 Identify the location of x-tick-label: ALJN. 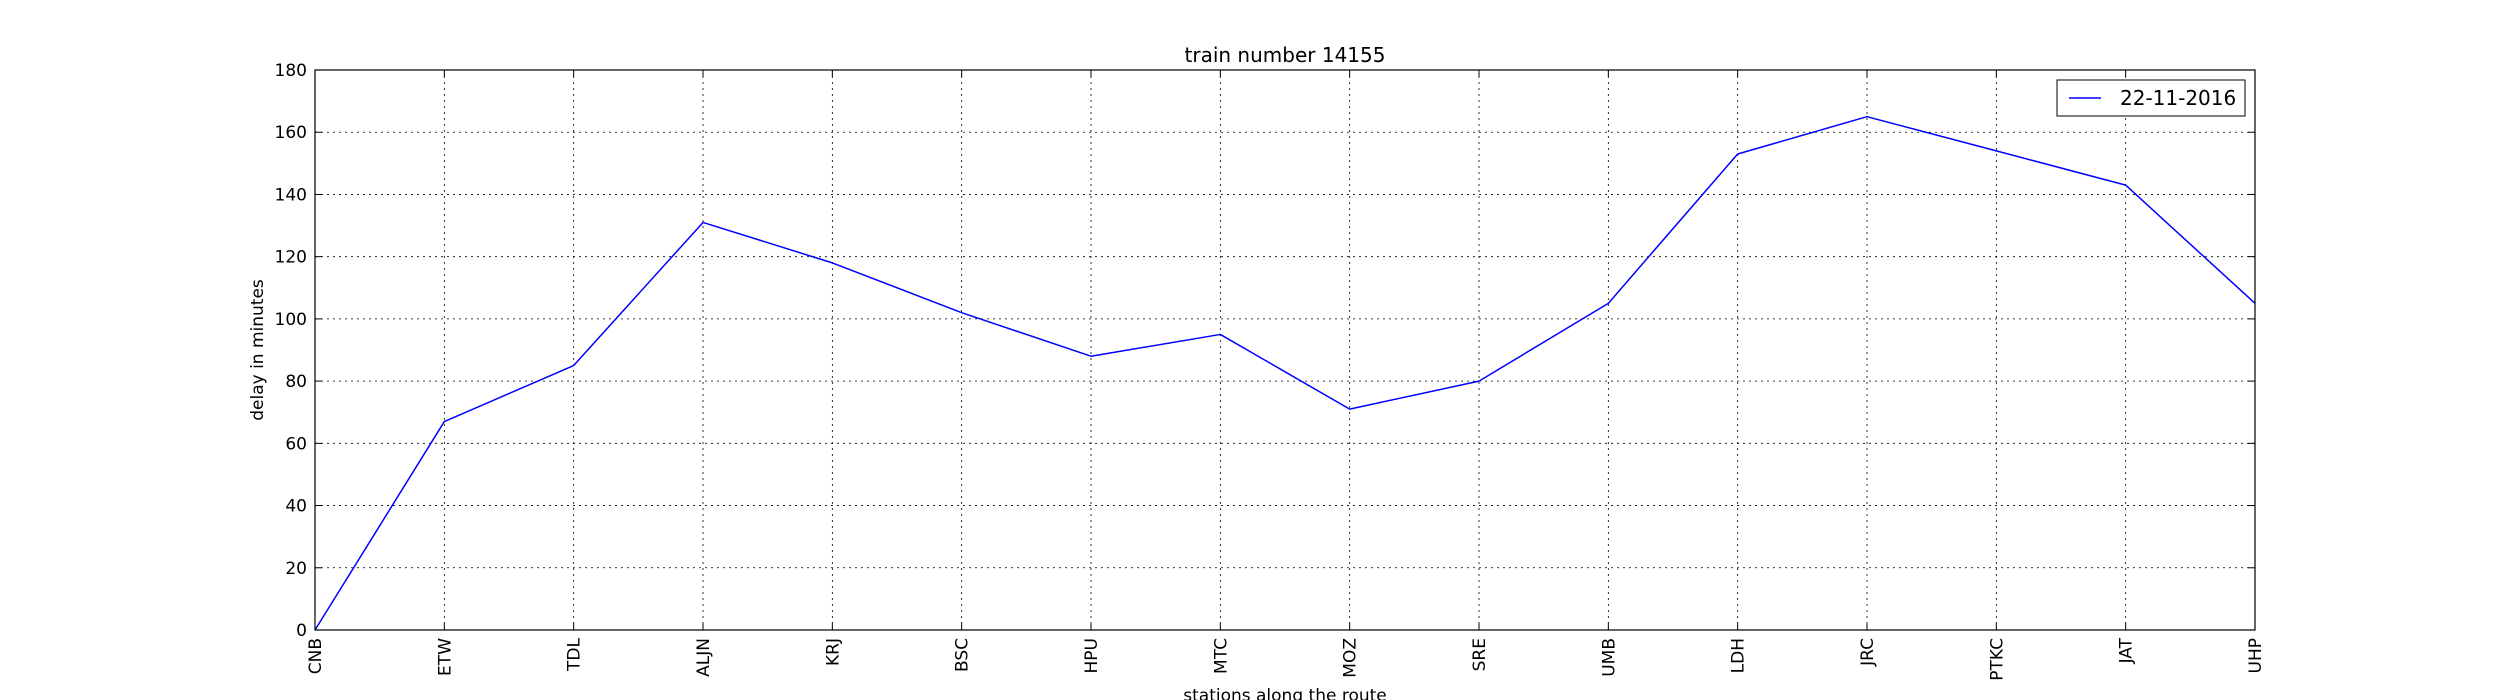
(704, 657).